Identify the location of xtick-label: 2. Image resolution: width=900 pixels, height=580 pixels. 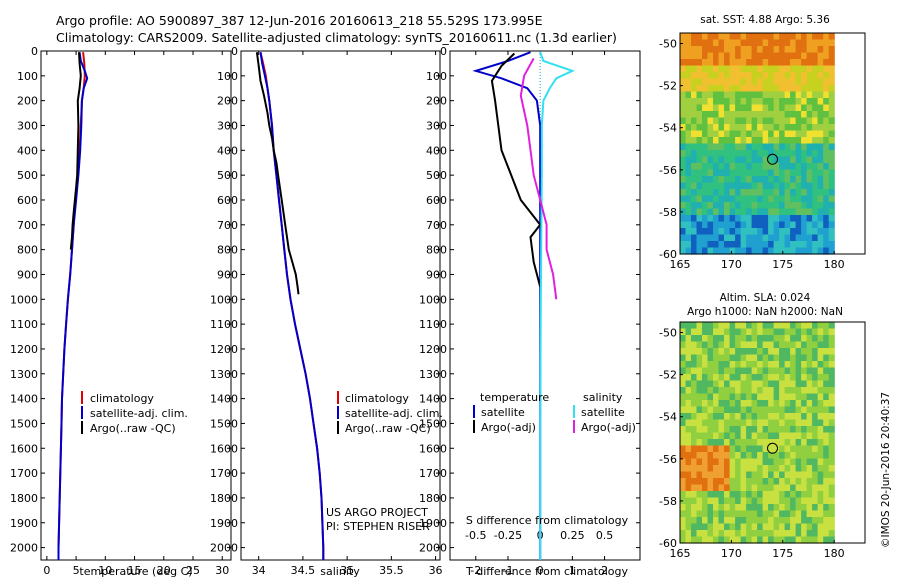
(604, 570).